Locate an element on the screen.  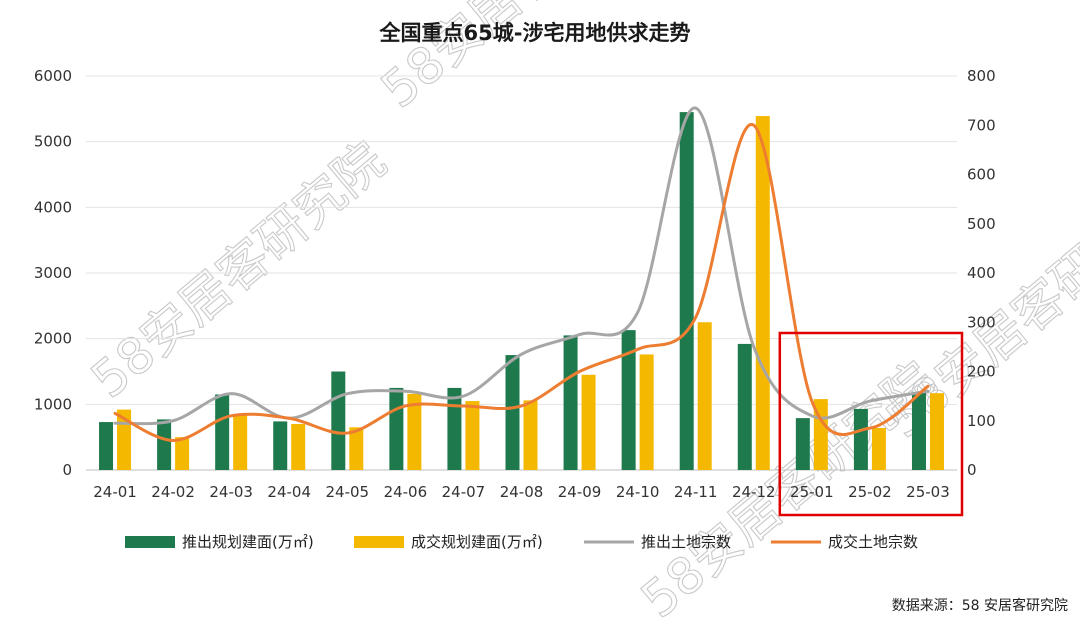
highlight-box is located at coordinates (871, 424).